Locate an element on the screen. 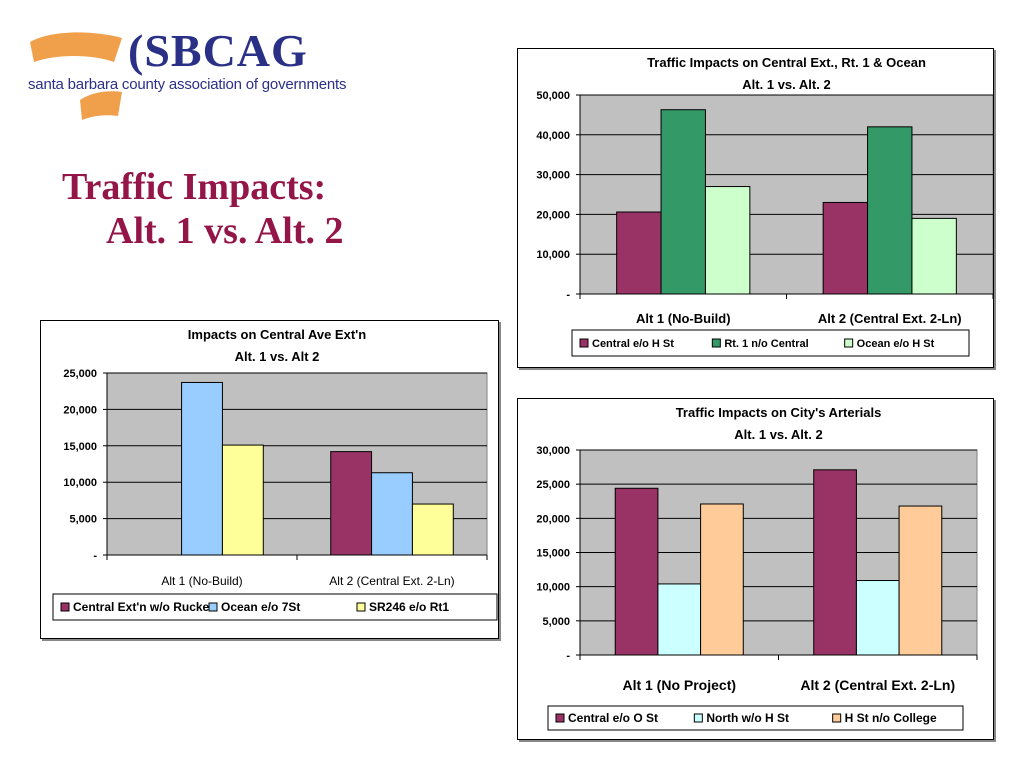  chart-title-line-1: Traffic Impacts on City's Arterials is located at coordinates (779, 412).